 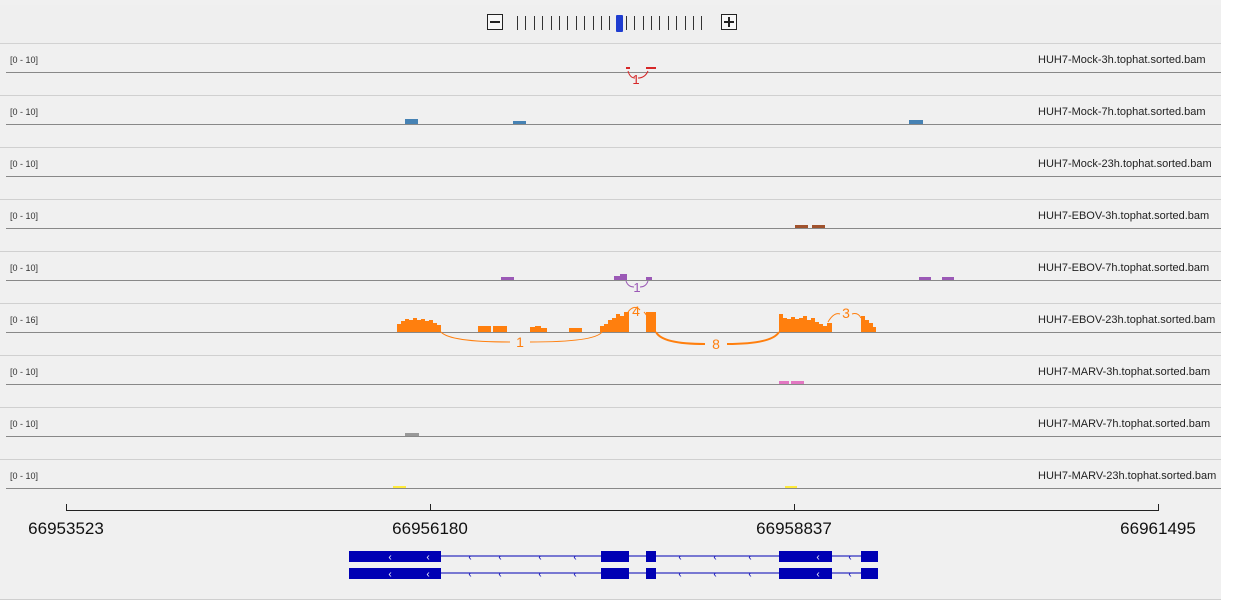 What do you see at coordinates (430, 528) in the screenshot?
I see `ruler-label: 66956180` at bounding box center [430, 528].